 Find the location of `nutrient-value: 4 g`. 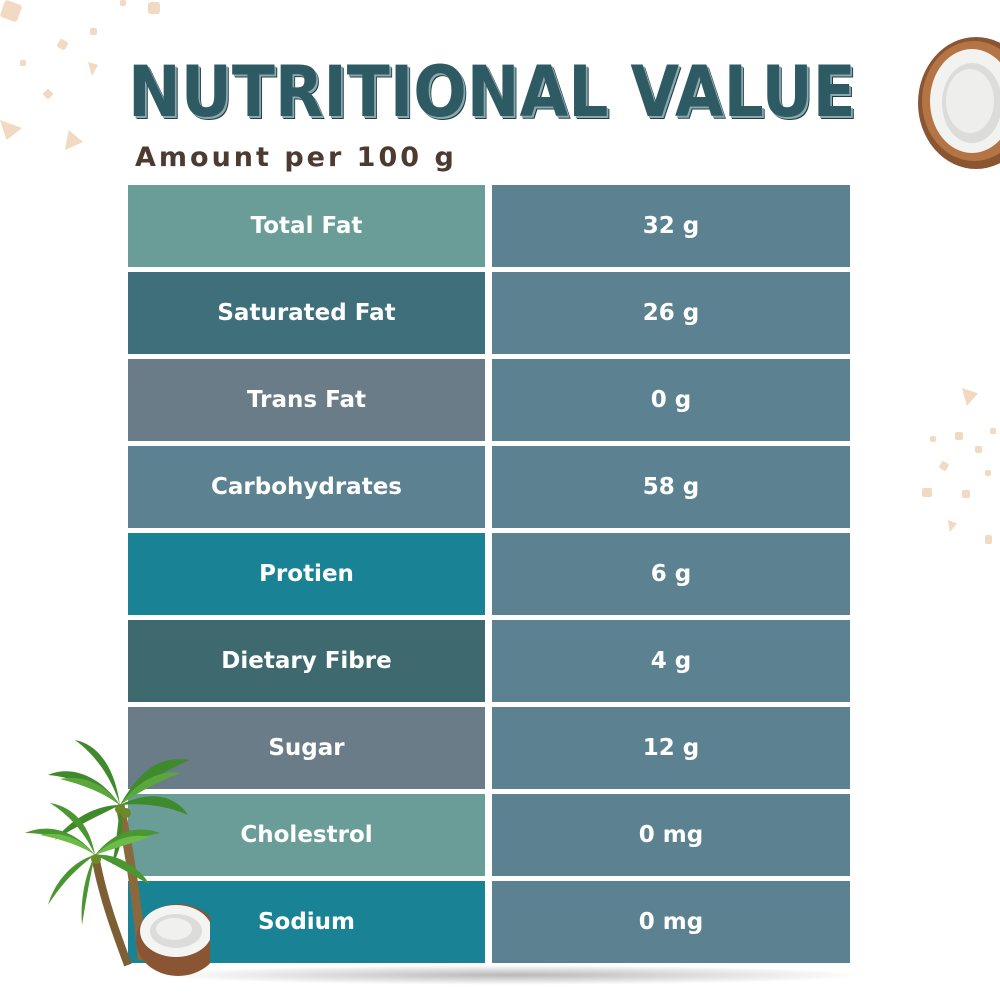

nutrient-value: 4 g is located at coordinates (671, 661).